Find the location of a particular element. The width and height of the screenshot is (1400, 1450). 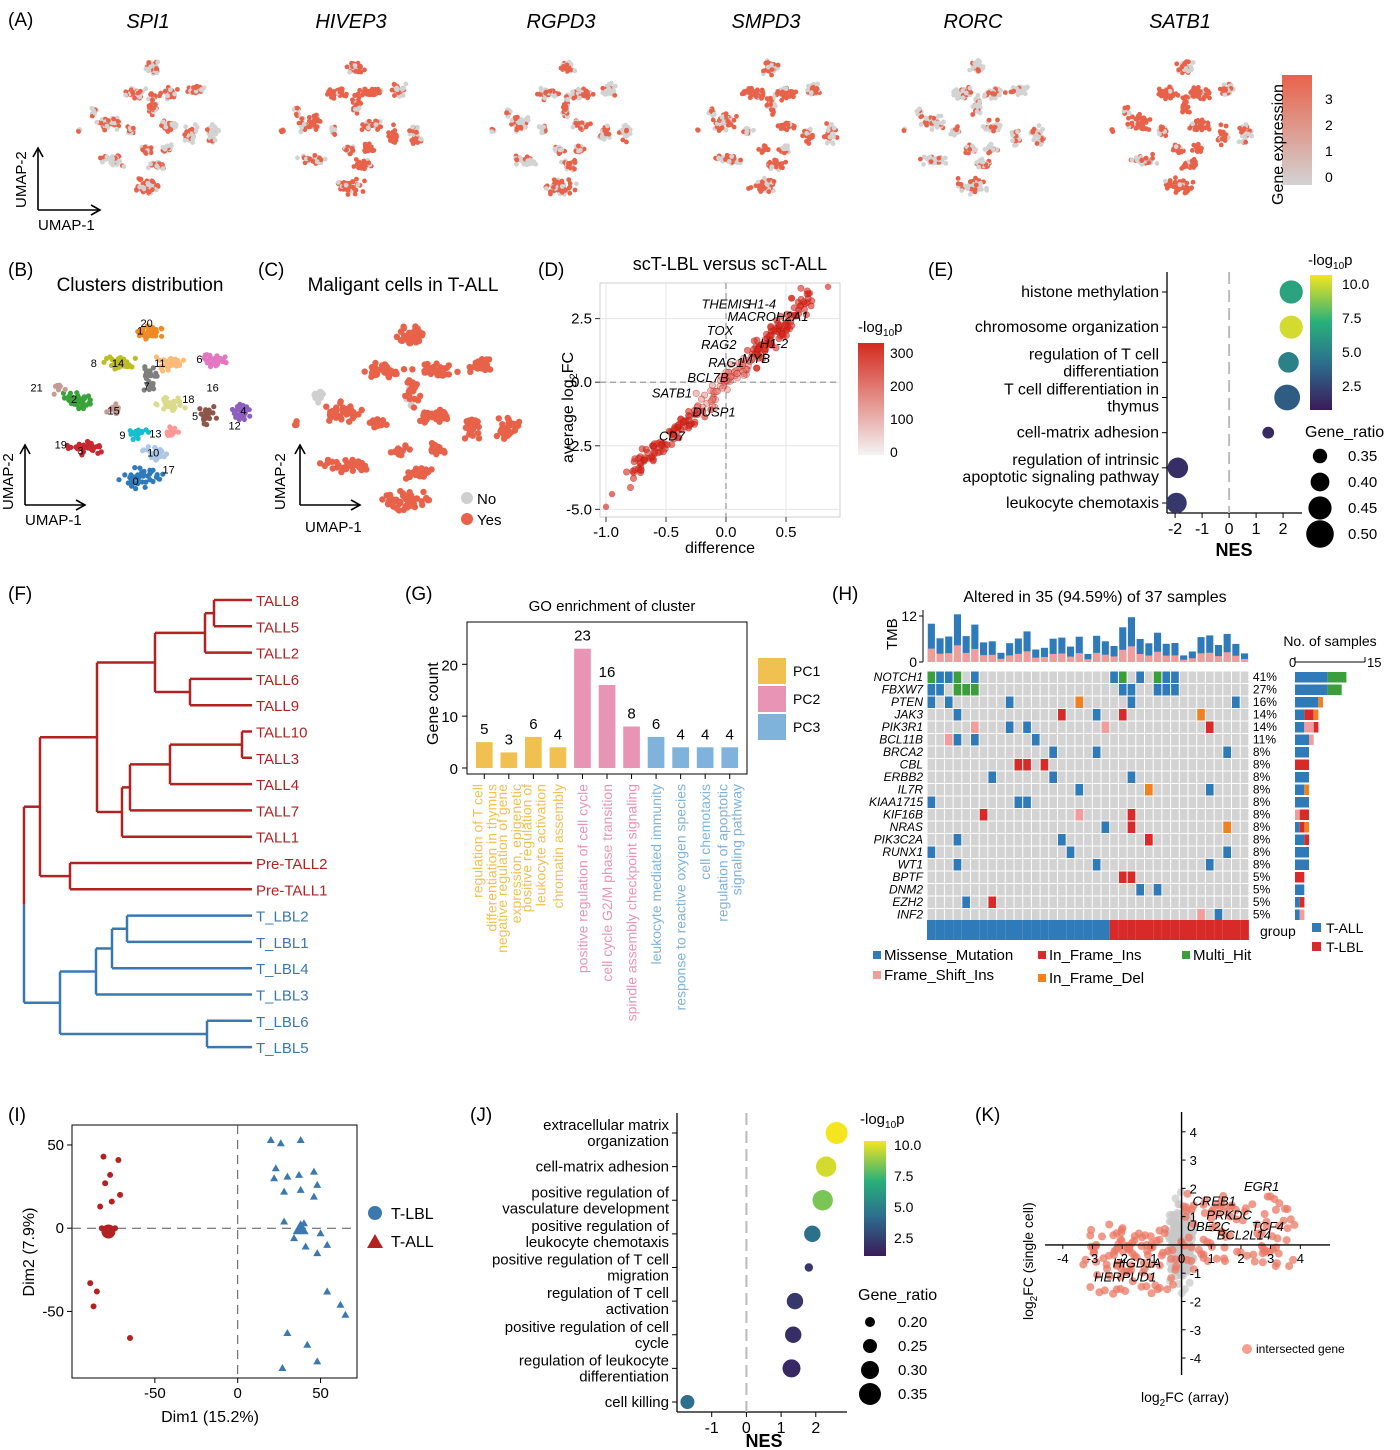

gene-label-dusp1: DUSP1 is located at coordinates (713, 412).